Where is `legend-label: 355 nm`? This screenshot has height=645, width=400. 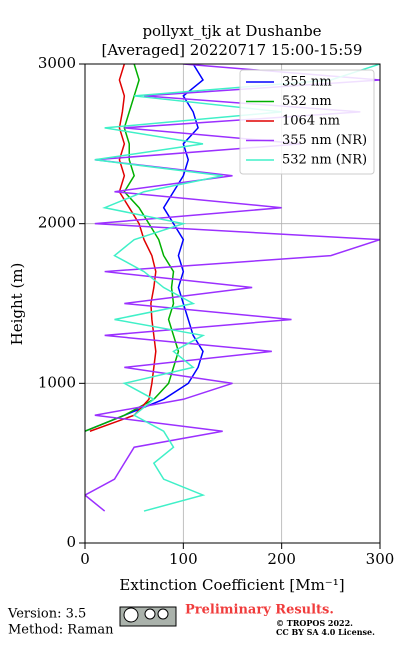 legend-label: 355 nm is located at coordinates (307, 82).